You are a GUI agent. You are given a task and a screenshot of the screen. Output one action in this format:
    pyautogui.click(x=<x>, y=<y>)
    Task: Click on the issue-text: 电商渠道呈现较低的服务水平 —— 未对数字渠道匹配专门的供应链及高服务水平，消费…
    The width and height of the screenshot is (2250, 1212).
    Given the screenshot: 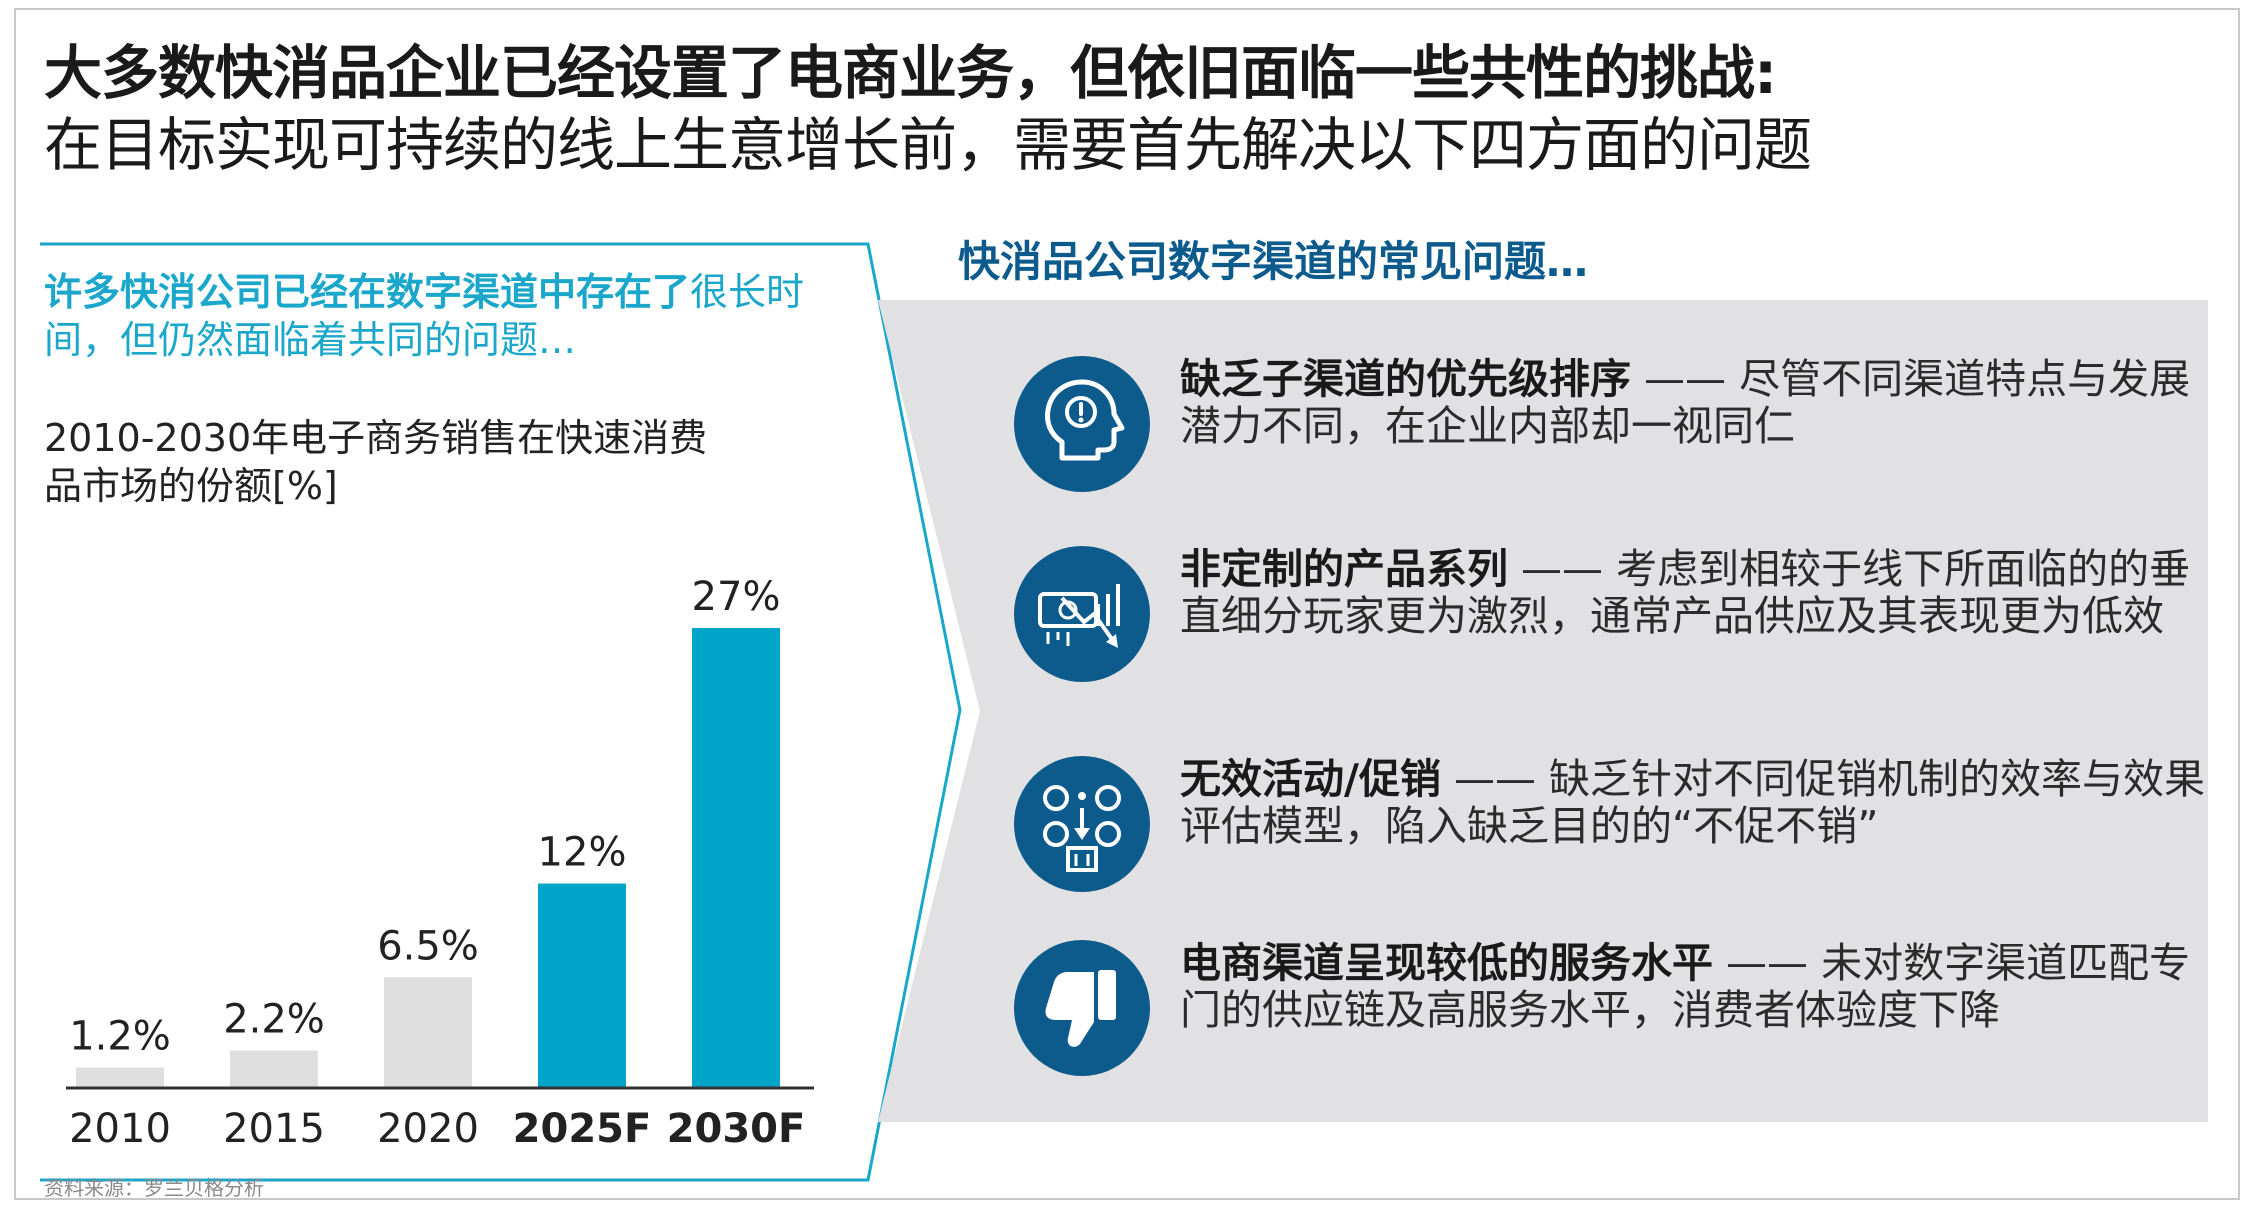 What is the action you would take?
    pyautogui.click(x=1695, y=987)
    